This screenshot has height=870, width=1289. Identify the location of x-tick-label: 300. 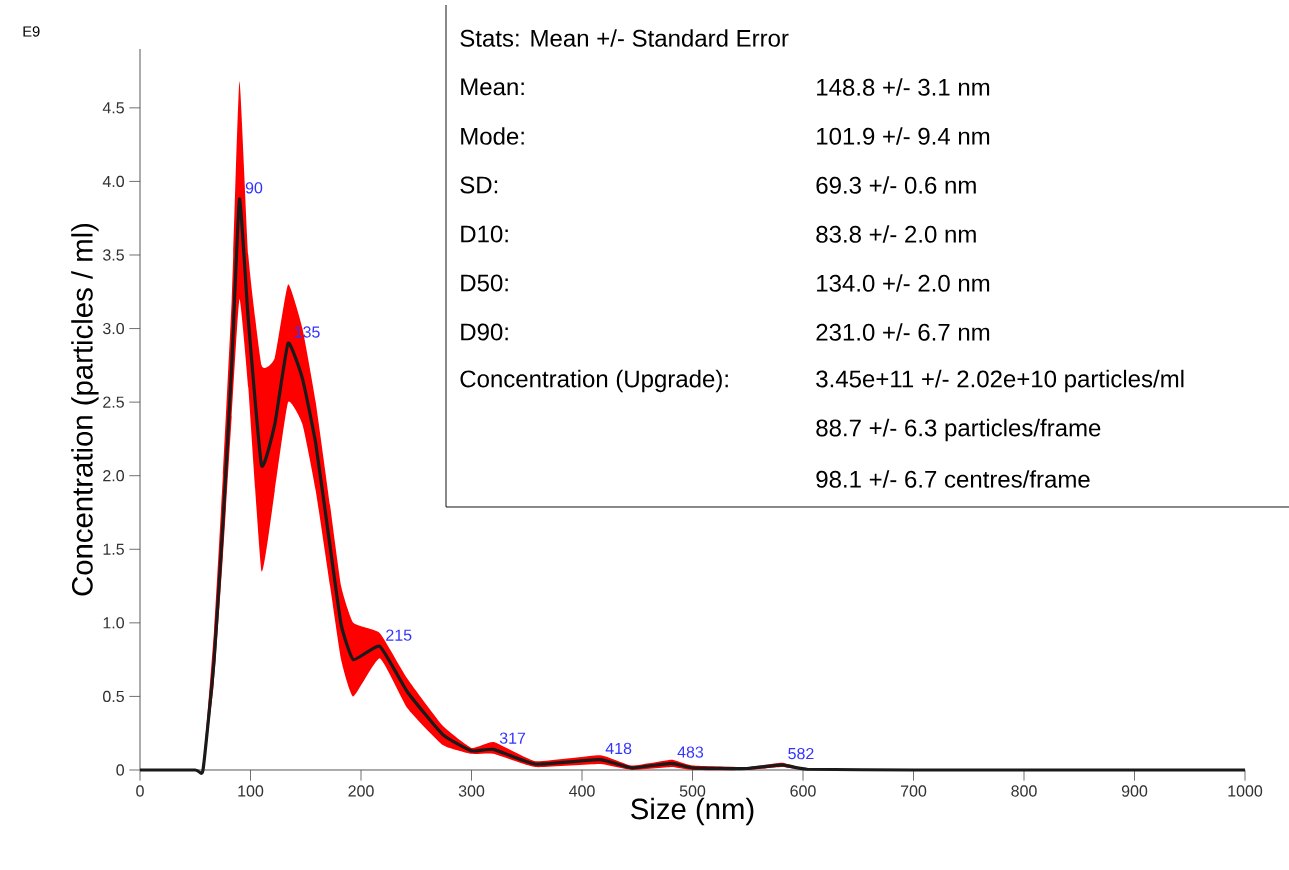
(471, 791).